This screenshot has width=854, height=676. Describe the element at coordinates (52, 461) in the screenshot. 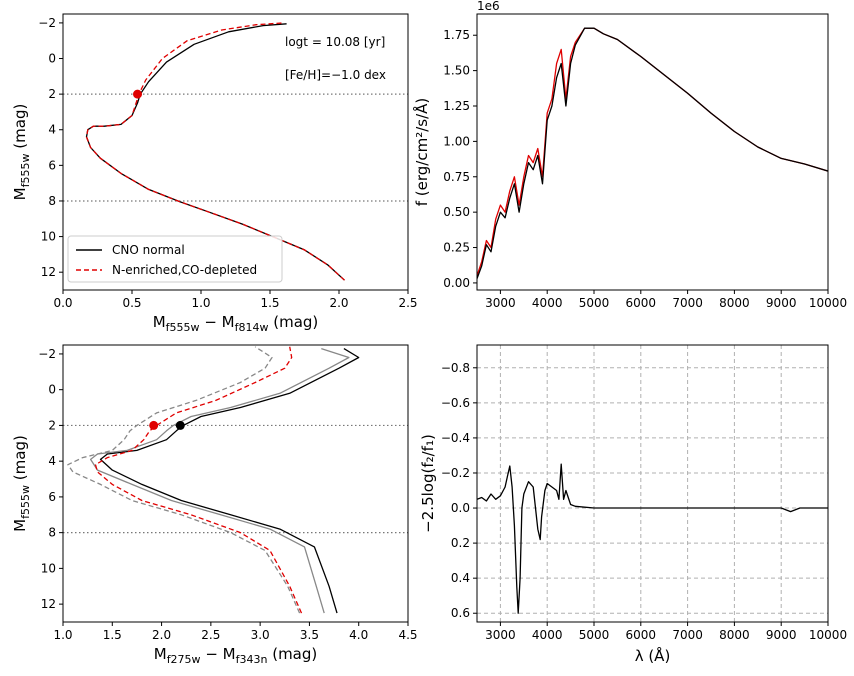

I see `y-tick-label: 4` at that location.